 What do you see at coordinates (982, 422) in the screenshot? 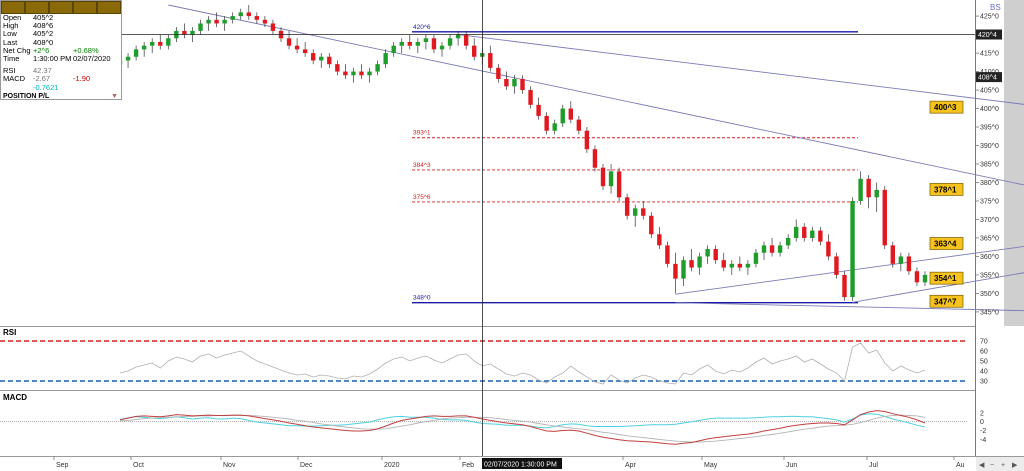
I see `macd-tick-label: 0` at bounding box center [982, 422].